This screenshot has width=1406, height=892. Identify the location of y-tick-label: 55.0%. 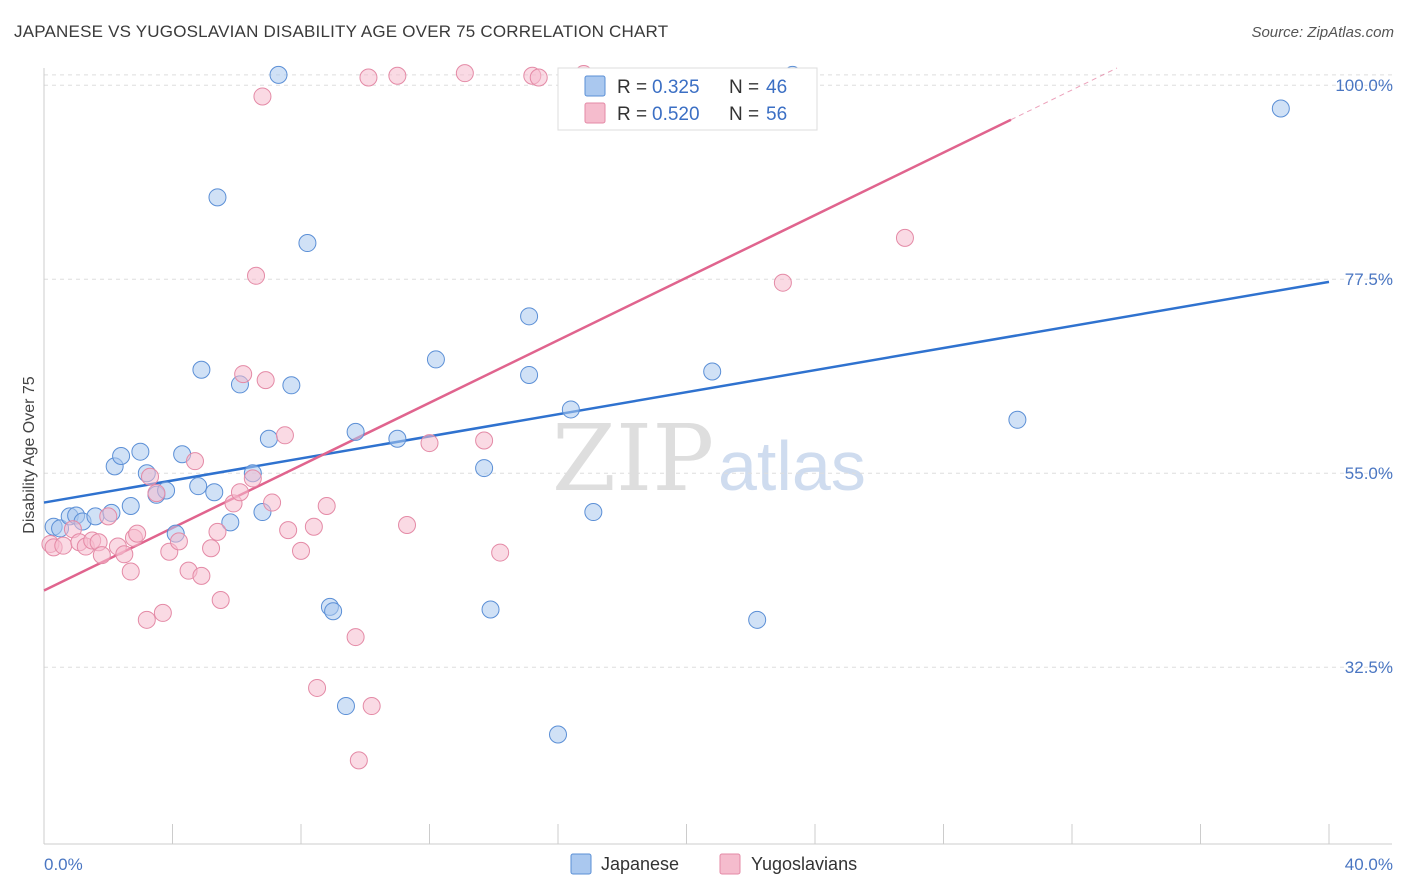
(1369, 473).